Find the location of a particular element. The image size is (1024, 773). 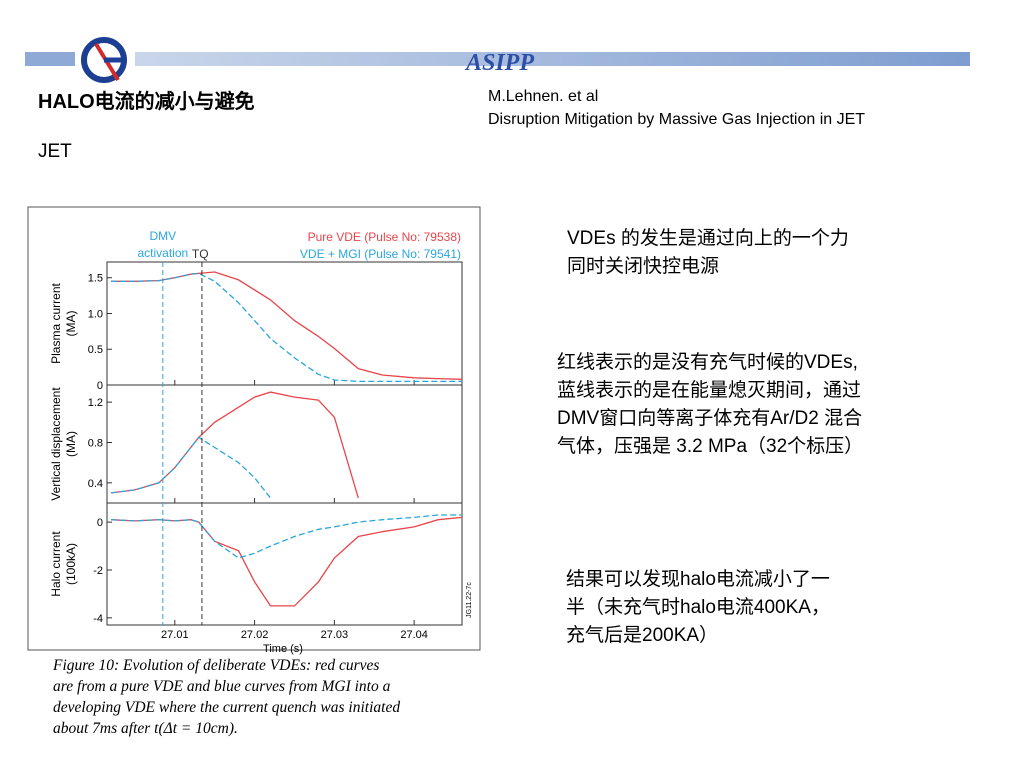

marker-label: DMV is located at coordinates (163, 236).